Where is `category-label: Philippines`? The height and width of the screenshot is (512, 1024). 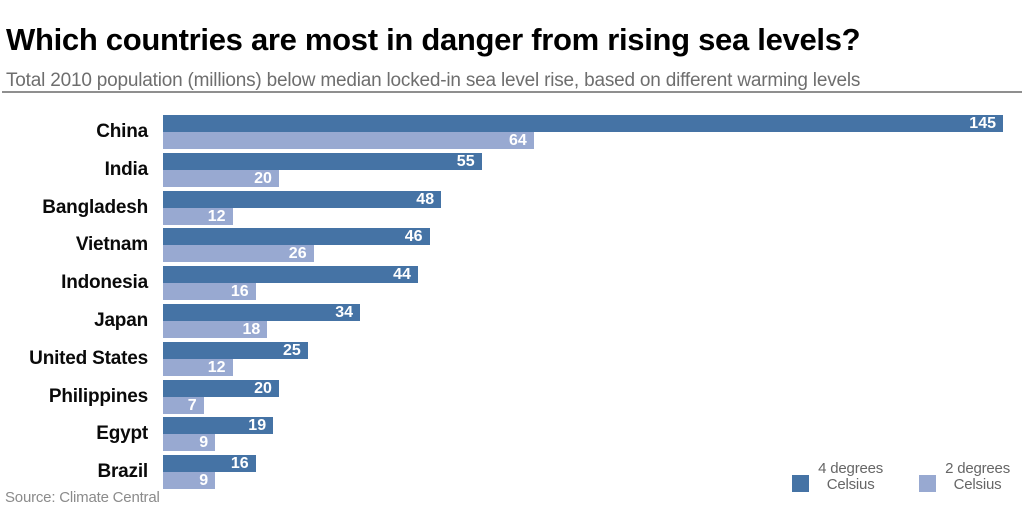
category-label: Philippines is located at coordinates (98, 396).